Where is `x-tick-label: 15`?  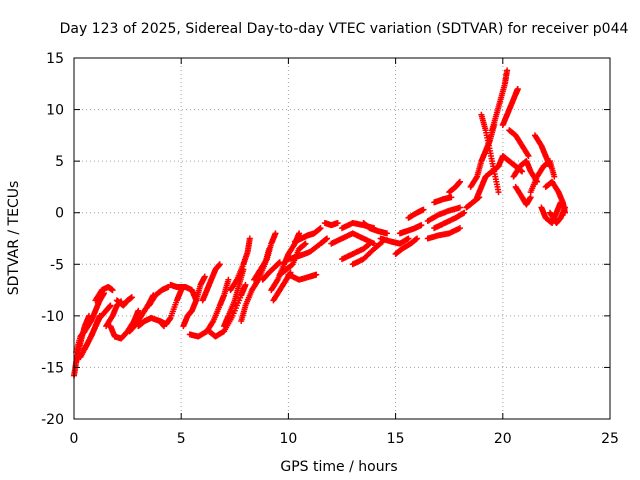 x-tick-label: 15 is located at coordinates (396, 439).